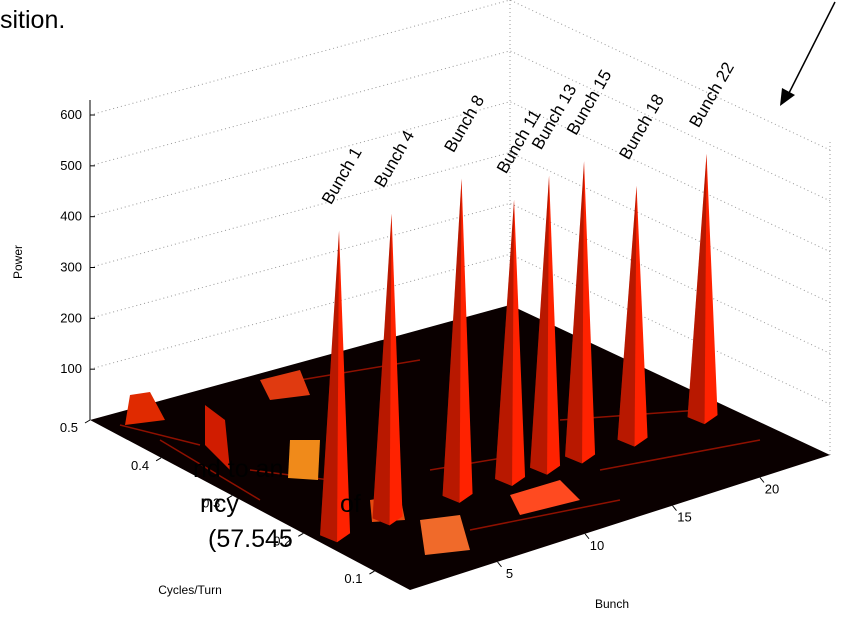  Describe the element at coordinates (71, 114) in the screenshot. I see `z-tick-label: 600` at that location.